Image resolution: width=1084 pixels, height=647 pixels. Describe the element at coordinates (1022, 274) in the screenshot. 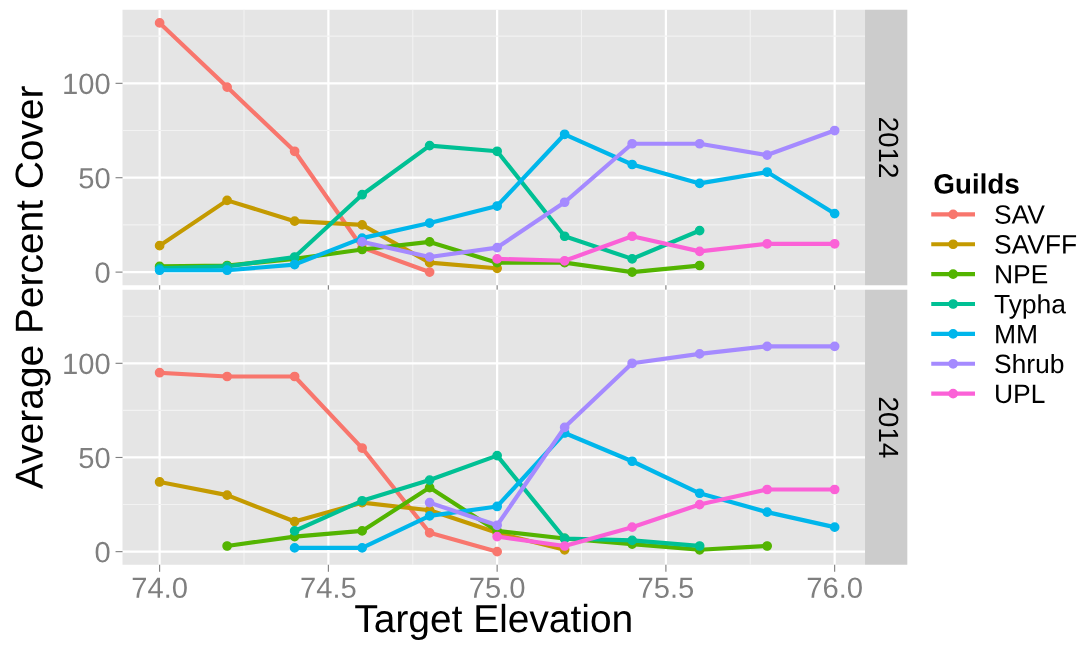

I see `legend-label: NPE` at that location.